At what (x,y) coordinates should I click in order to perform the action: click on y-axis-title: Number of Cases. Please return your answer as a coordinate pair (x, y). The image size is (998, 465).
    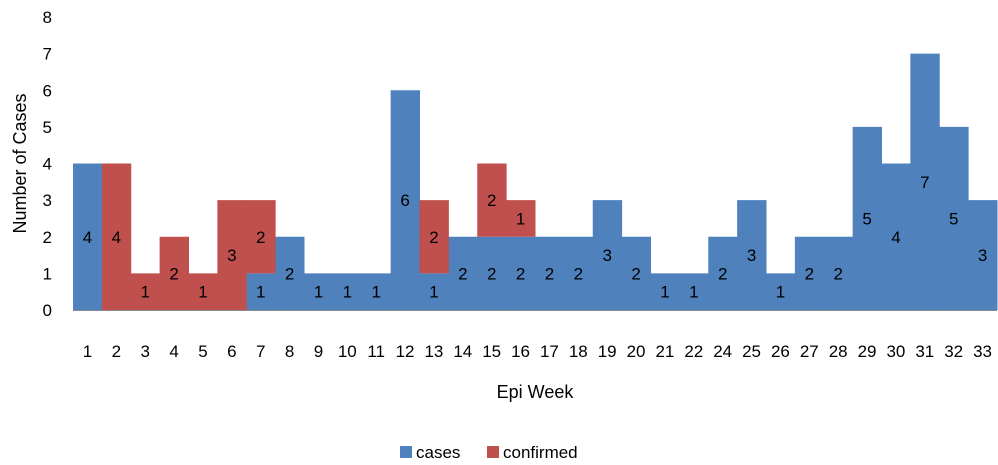
    Looking at the image, I should click on (20, 163).